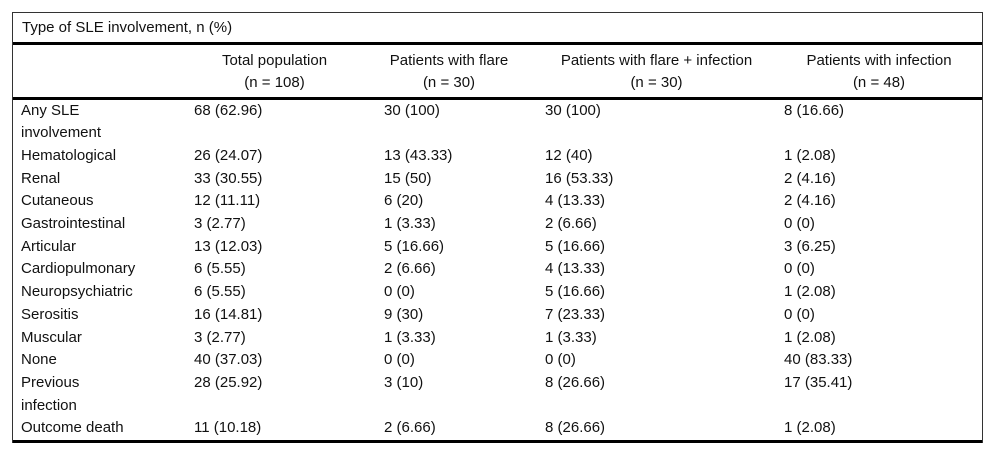 Image resolution: width=992 pixels, height=457 pixels. I want to click on row-label: Outcome death, so click(100, 430).